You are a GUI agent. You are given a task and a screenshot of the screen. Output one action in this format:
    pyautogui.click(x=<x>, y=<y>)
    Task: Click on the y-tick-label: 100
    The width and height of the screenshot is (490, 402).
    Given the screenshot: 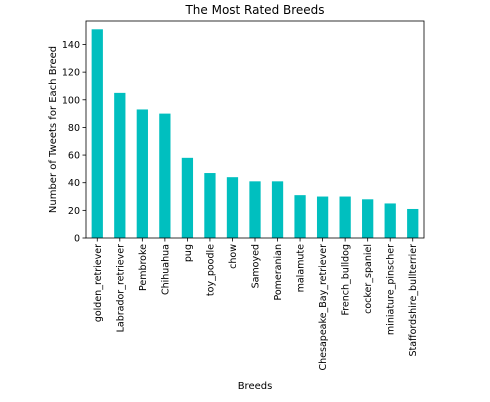 What is the action you would take?
    pyautogui.click(x=71, y=100)
    